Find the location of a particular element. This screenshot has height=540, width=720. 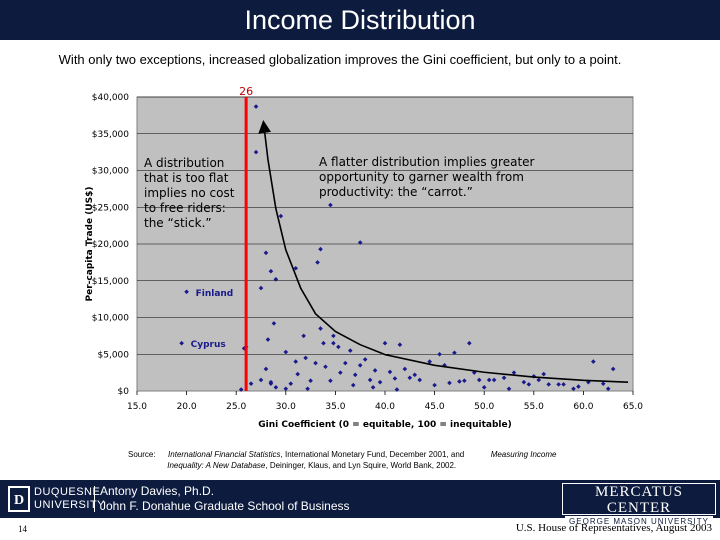

y-tick-label: $20,000 is located at coordinates (110, 245).